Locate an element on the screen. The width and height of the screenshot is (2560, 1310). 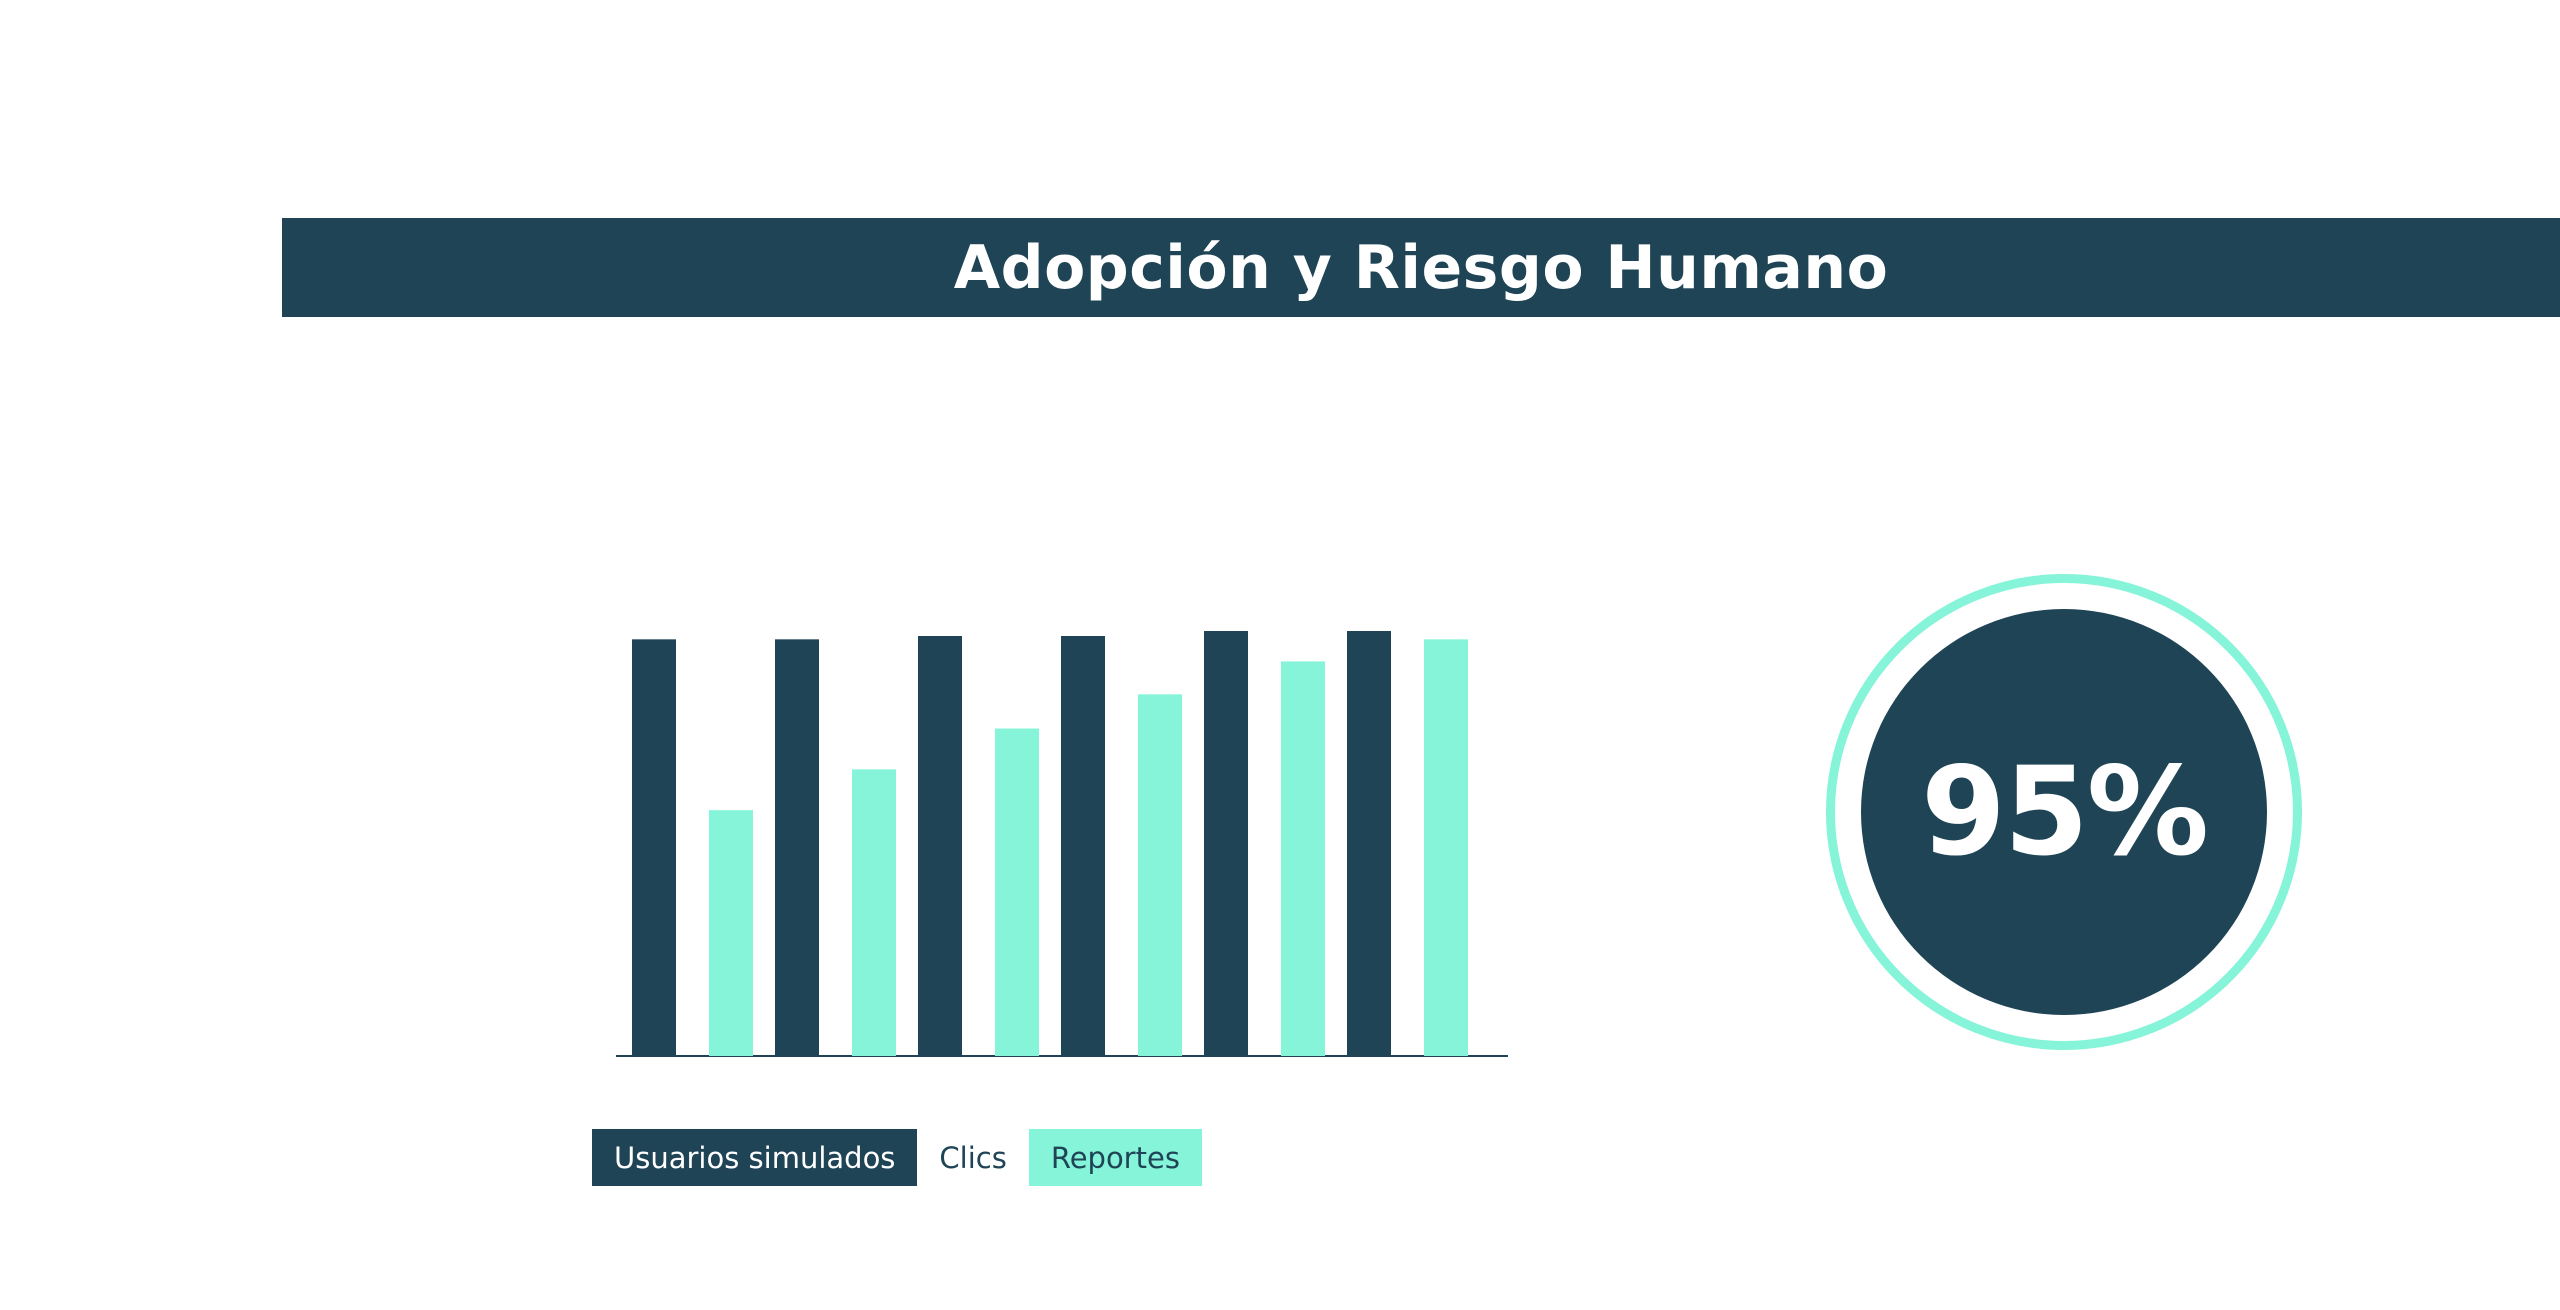
data-label-clics-4: 19 is located at coordinates (1121, 975).